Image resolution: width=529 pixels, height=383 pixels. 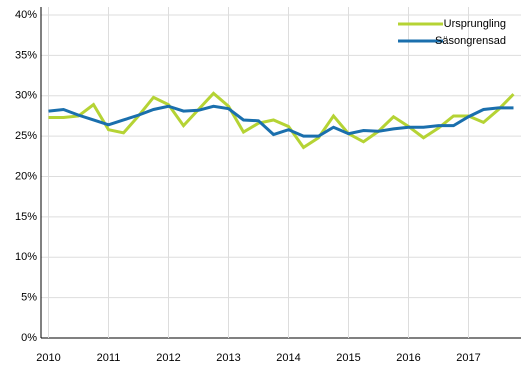 I want to click on x-tick-label: 2014, so click(x=288, y=358).